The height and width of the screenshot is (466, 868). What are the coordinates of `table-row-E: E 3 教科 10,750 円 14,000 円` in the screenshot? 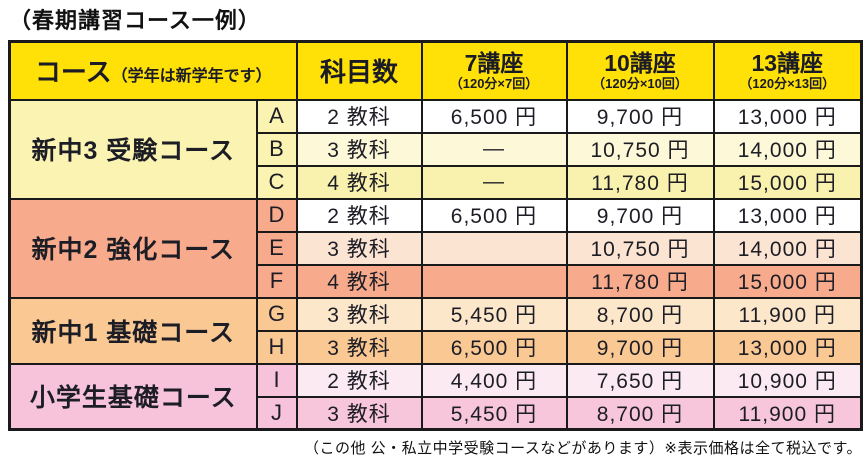 It's located at (436, 248).